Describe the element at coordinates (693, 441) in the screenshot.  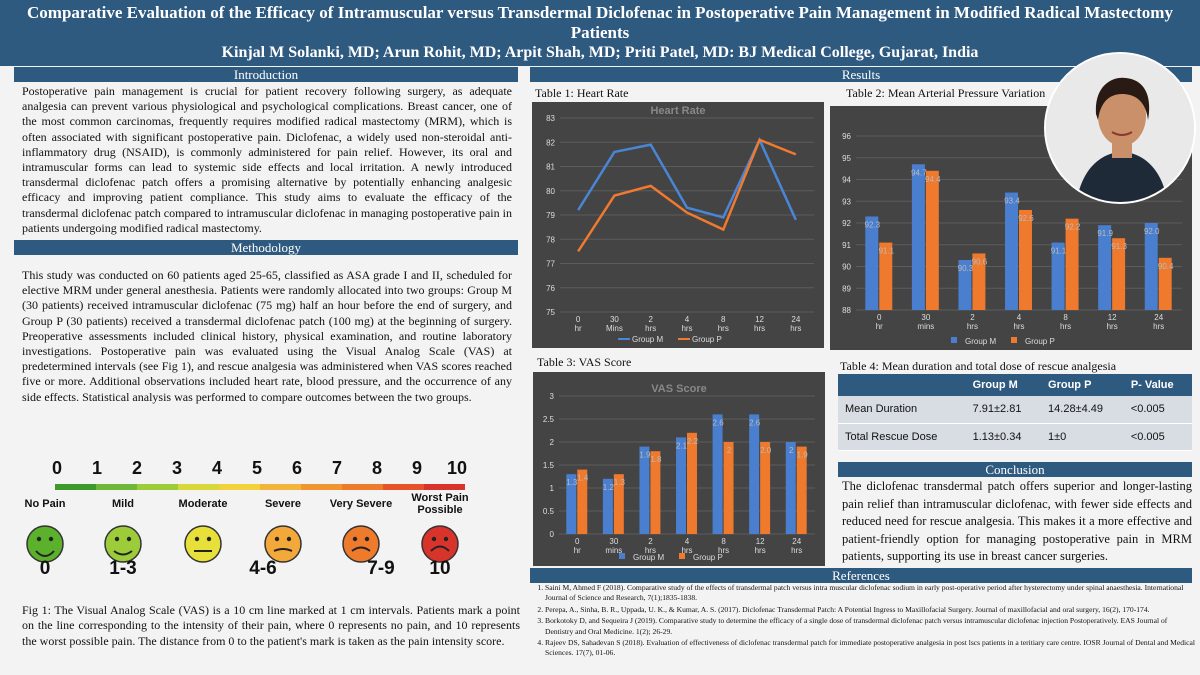
I see `data-label: 2.2` at that location.